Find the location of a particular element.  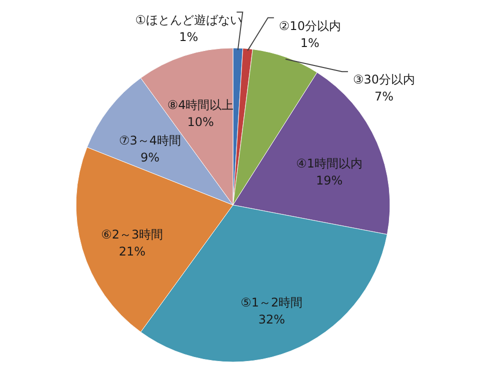

data-label: 9% is located at coordinates (150, 157).